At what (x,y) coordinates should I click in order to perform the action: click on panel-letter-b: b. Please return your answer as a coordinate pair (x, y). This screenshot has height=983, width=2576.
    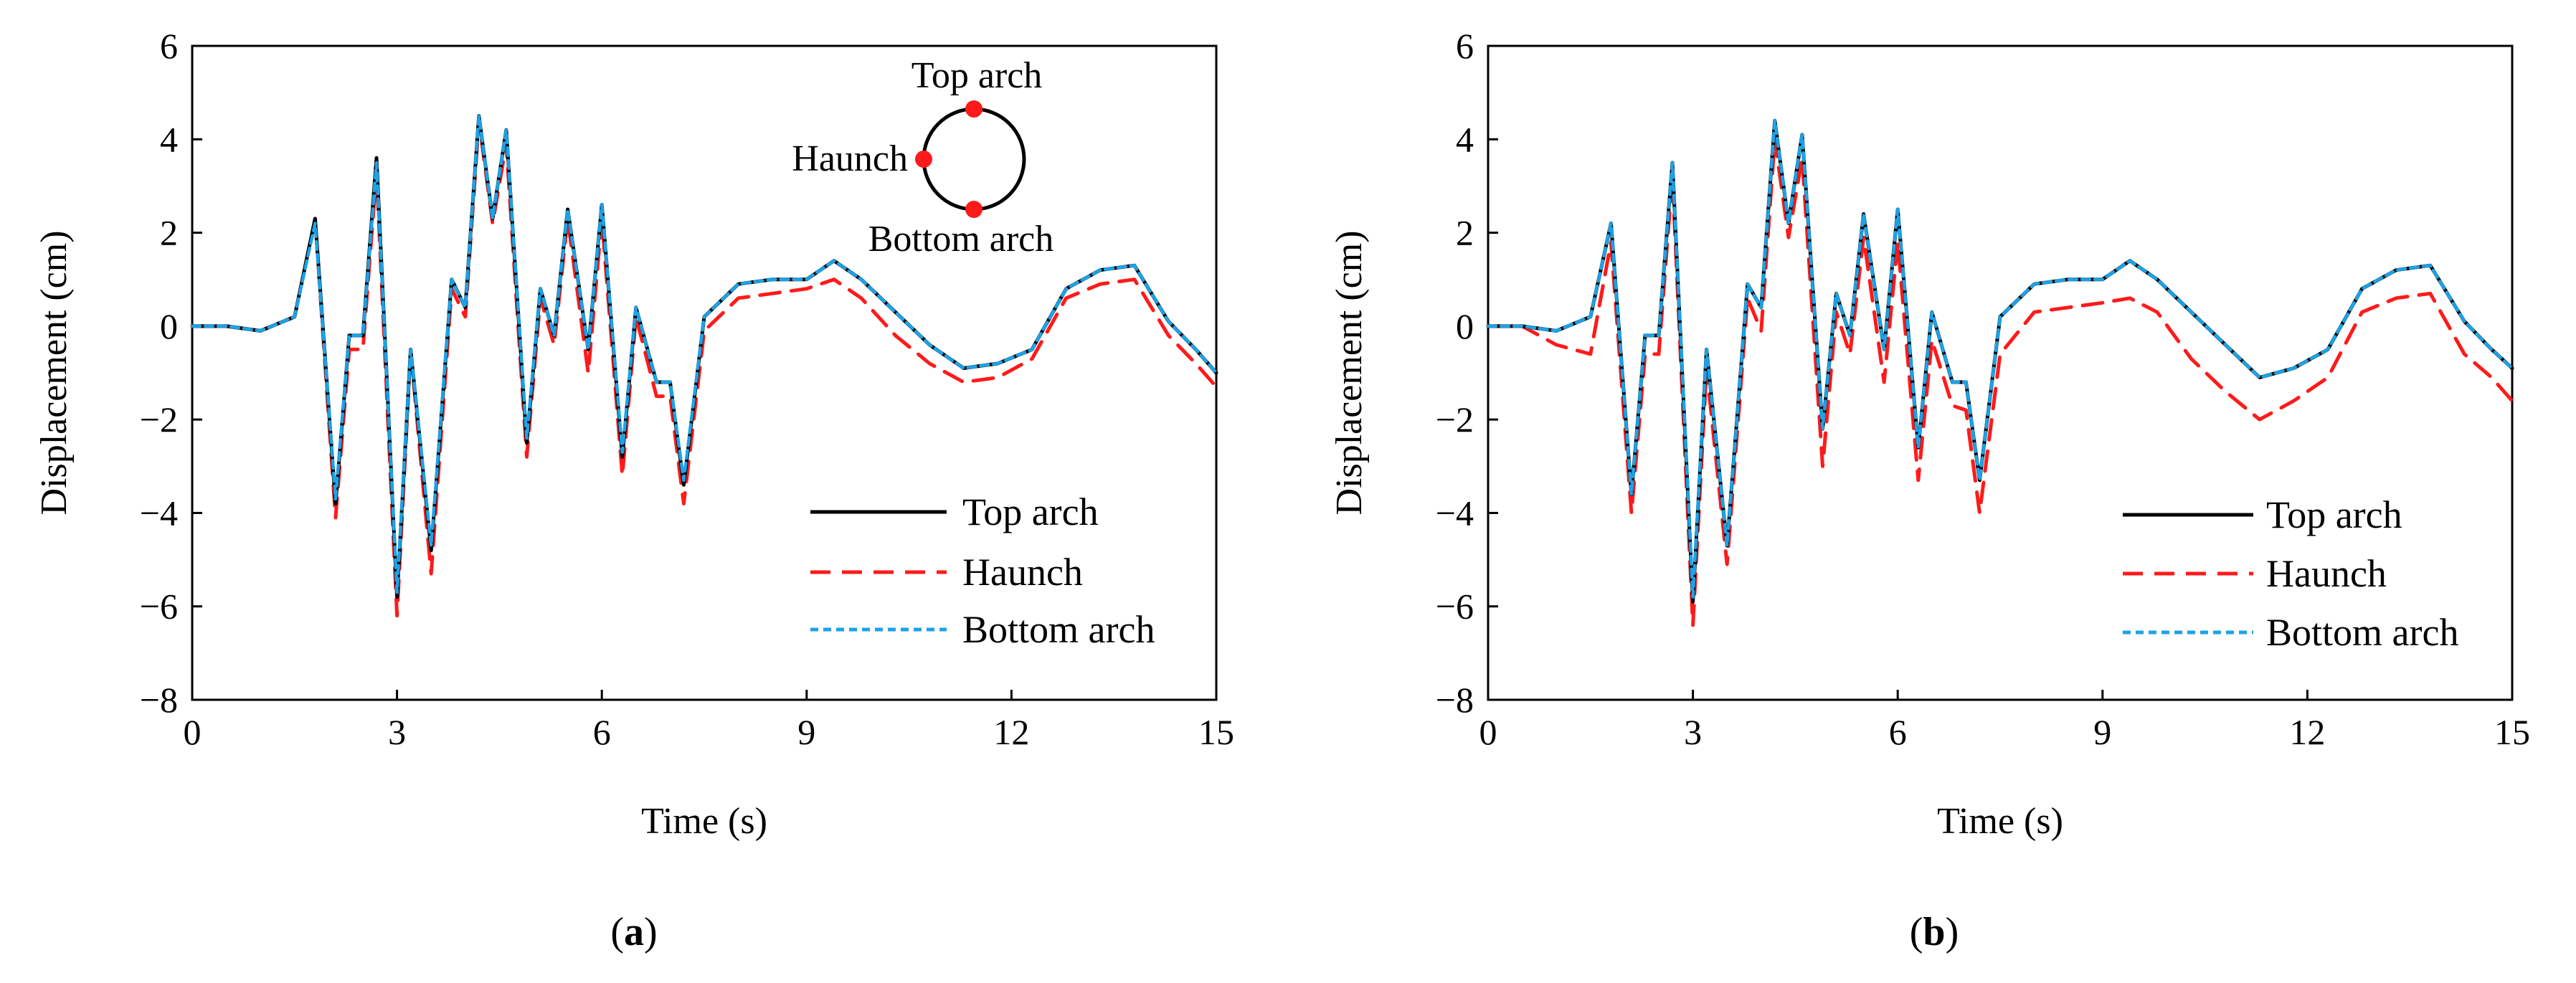
    Looking at the image, I should click on (1934, 932).